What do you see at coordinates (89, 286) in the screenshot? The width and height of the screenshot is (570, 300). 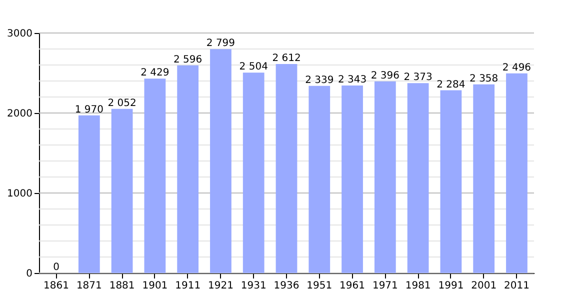 I see `x-tick-label: 1871` at bounding box center [89, 286].